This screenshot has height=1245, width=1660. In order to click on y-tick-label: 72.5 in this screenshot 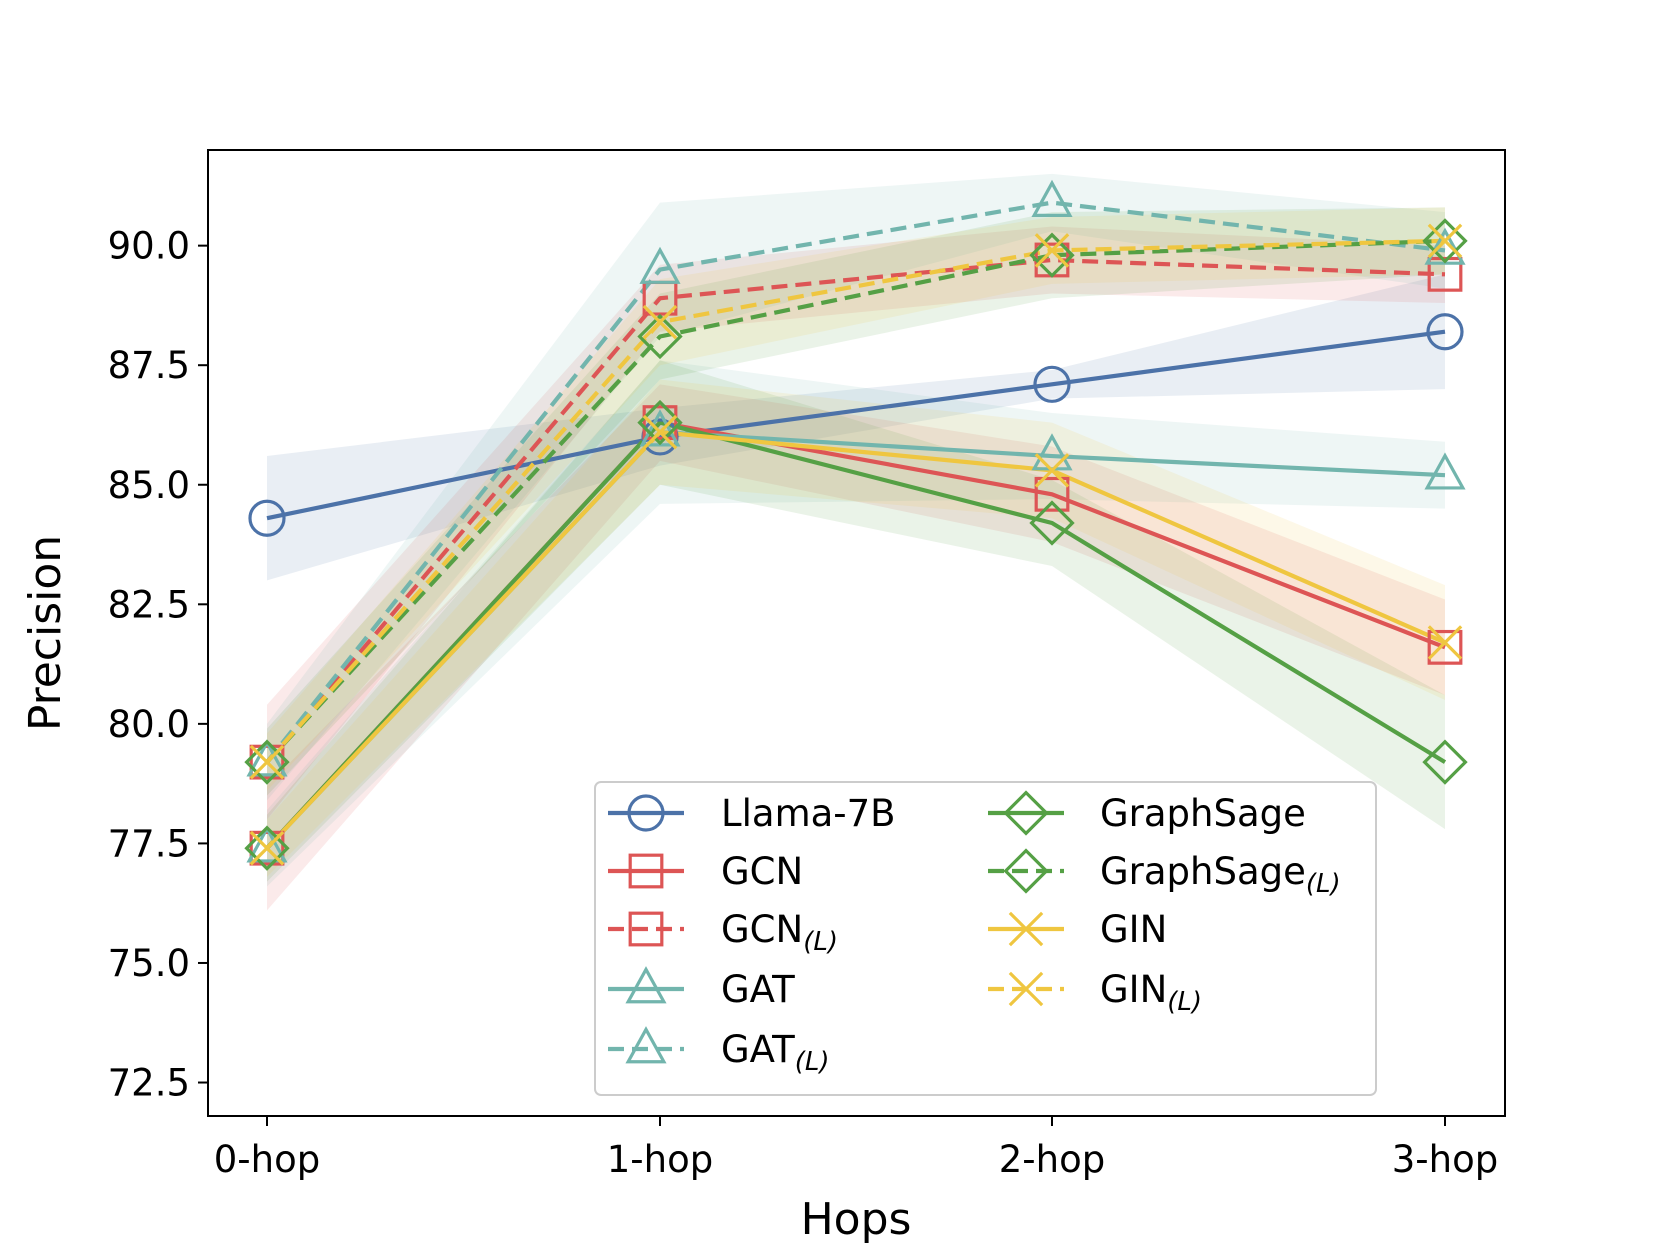, I will do `click(149, 1083)`.